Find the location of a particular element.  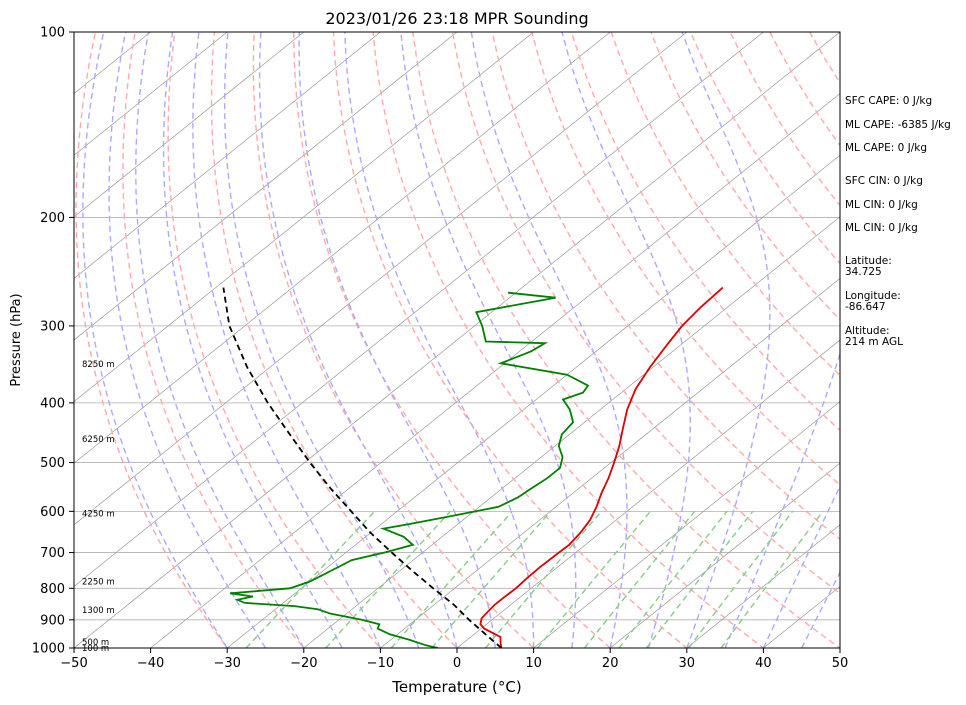

y-tick-label: 100 is located at coordinates (52, 33).